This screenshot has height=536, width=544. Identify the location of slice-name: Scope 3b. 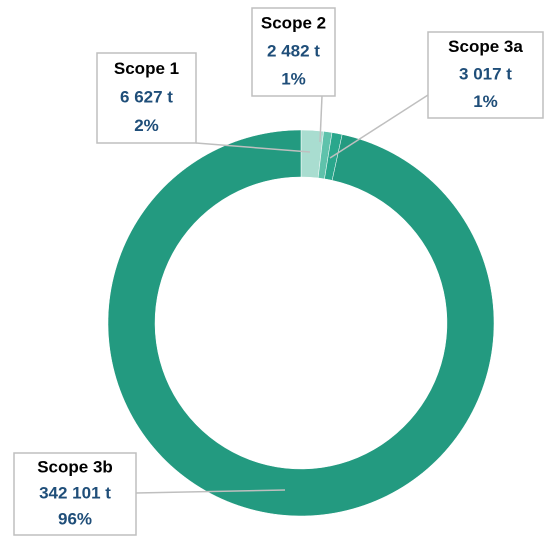
(75, 466).